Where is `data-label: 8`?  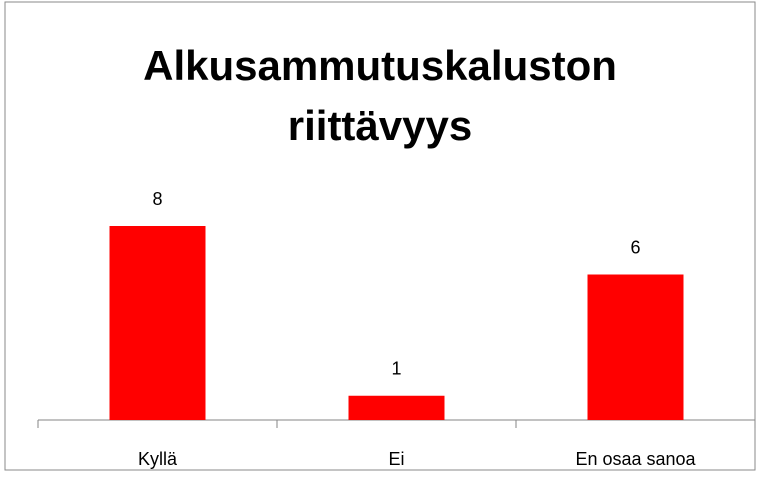
data-label: 8 is located at coordinates (157, 199).